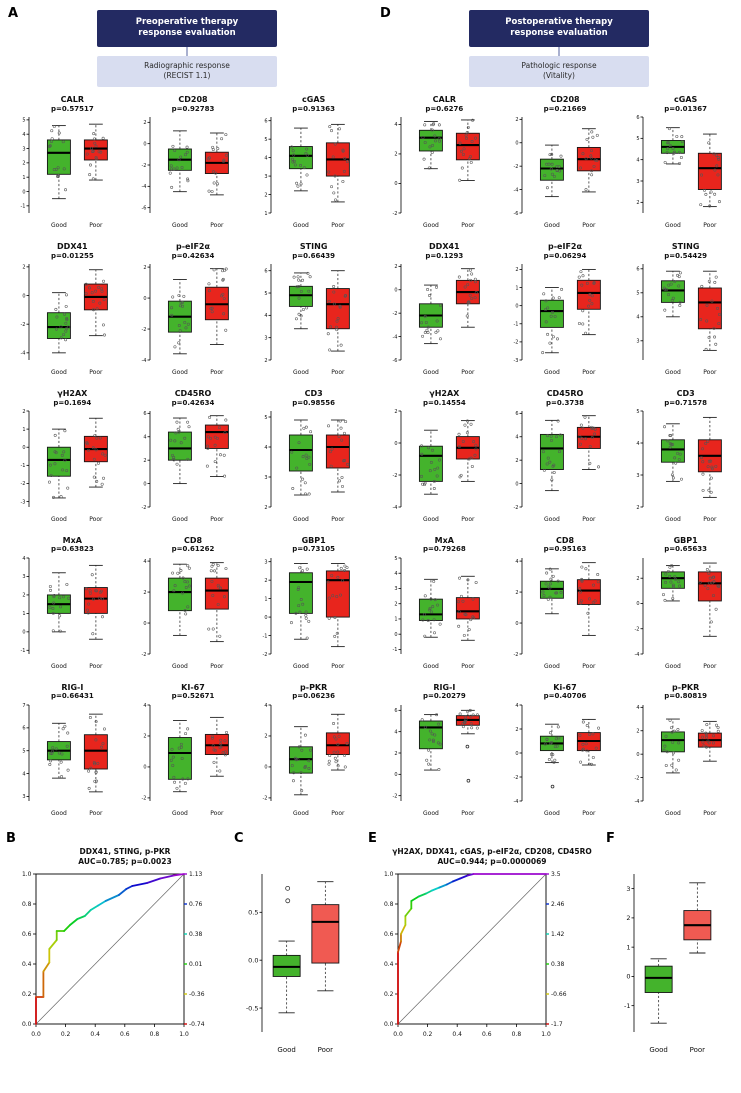 The width and height of the screenshot is (741, 1093). Describe the element at coordinates (193, 246) in the screenshot. I see `plot-title: p-eIF2α` at that location.